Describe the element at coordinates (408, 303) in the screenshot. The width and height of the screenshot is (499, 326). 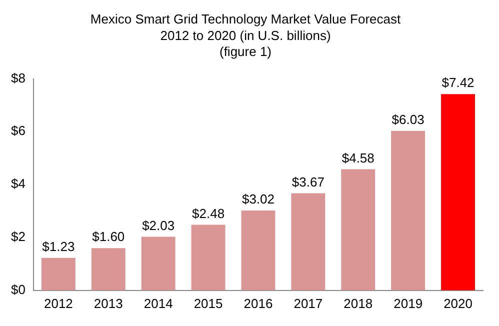
I see `x-tick-label: 2019` at that location.